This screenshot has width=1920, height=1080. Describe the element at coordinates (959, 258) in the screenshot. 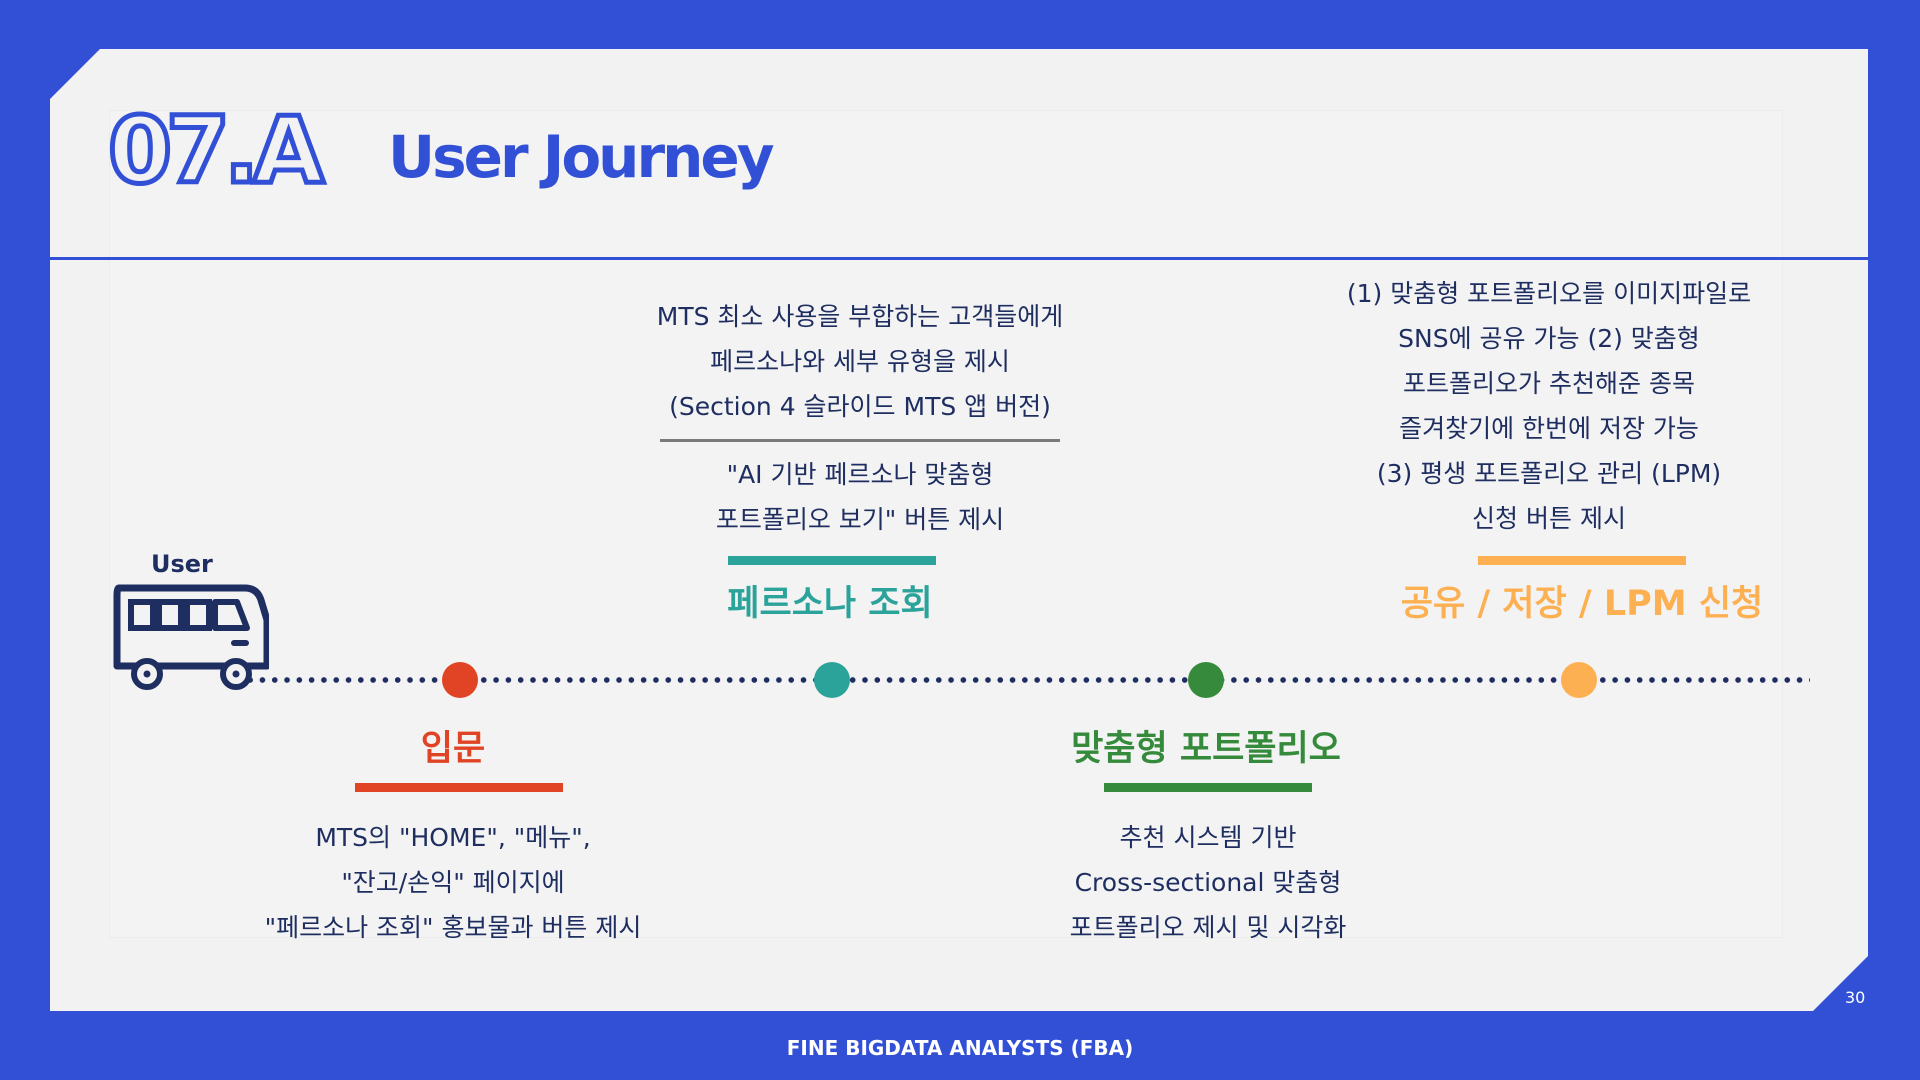

I see `header-divider` at that location.